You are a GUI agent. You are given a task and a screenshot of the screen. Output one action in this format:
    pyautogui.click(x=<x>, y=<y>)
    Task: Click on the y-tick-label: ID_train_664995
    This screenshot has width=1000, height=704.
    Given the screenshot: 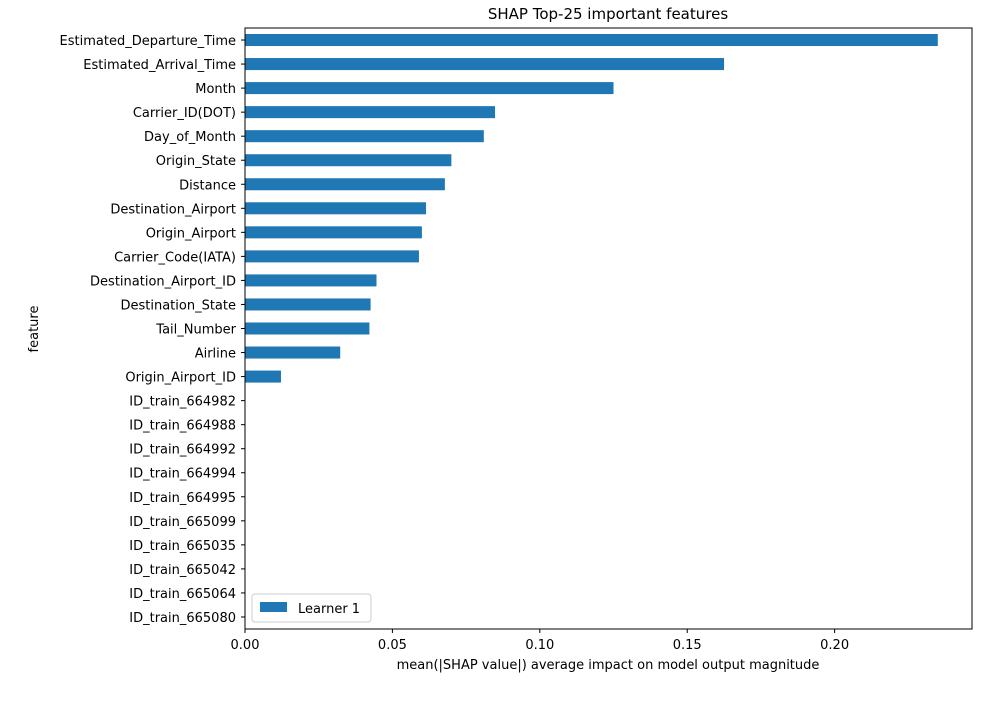 What is the action you would take?
    pyautogui.click(x=182, y=498)
    